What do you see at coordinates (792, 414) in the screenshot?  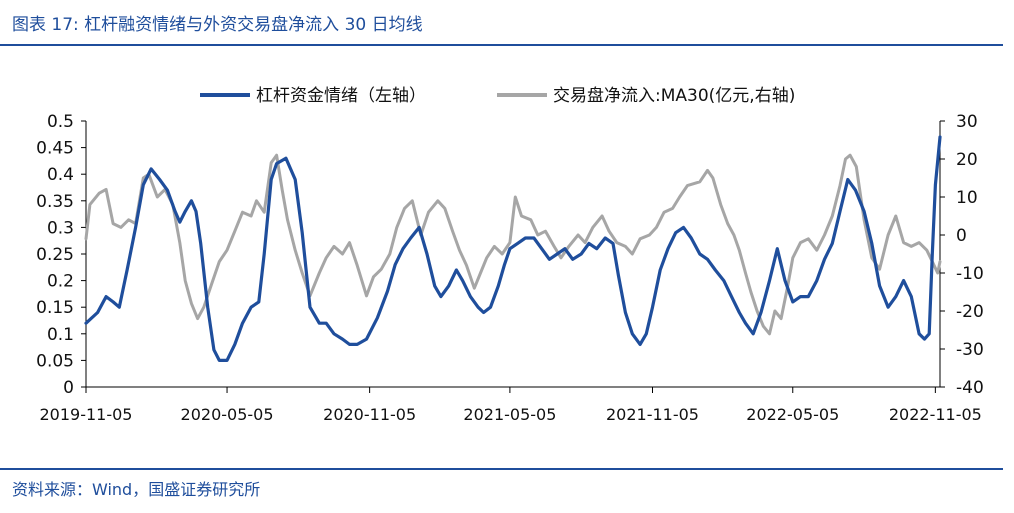 I see `x-tick-label: 2022-05-05` at bounding box center [792, 414].